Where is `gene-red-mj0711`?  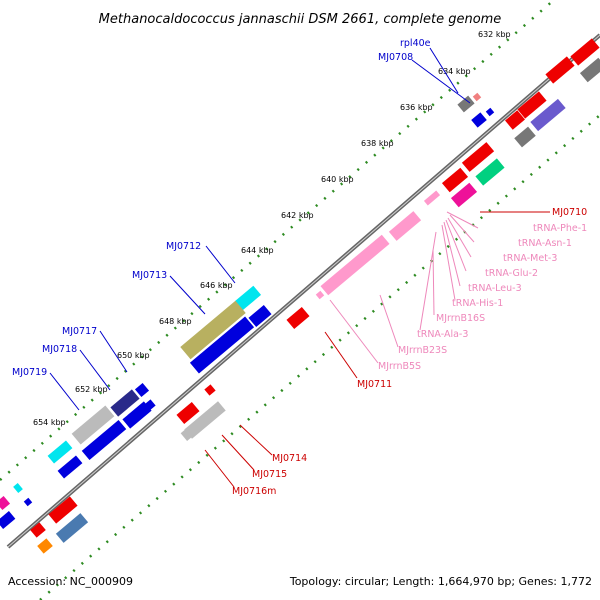 gene-red-mj0711 is located at coordinates (298, 318).